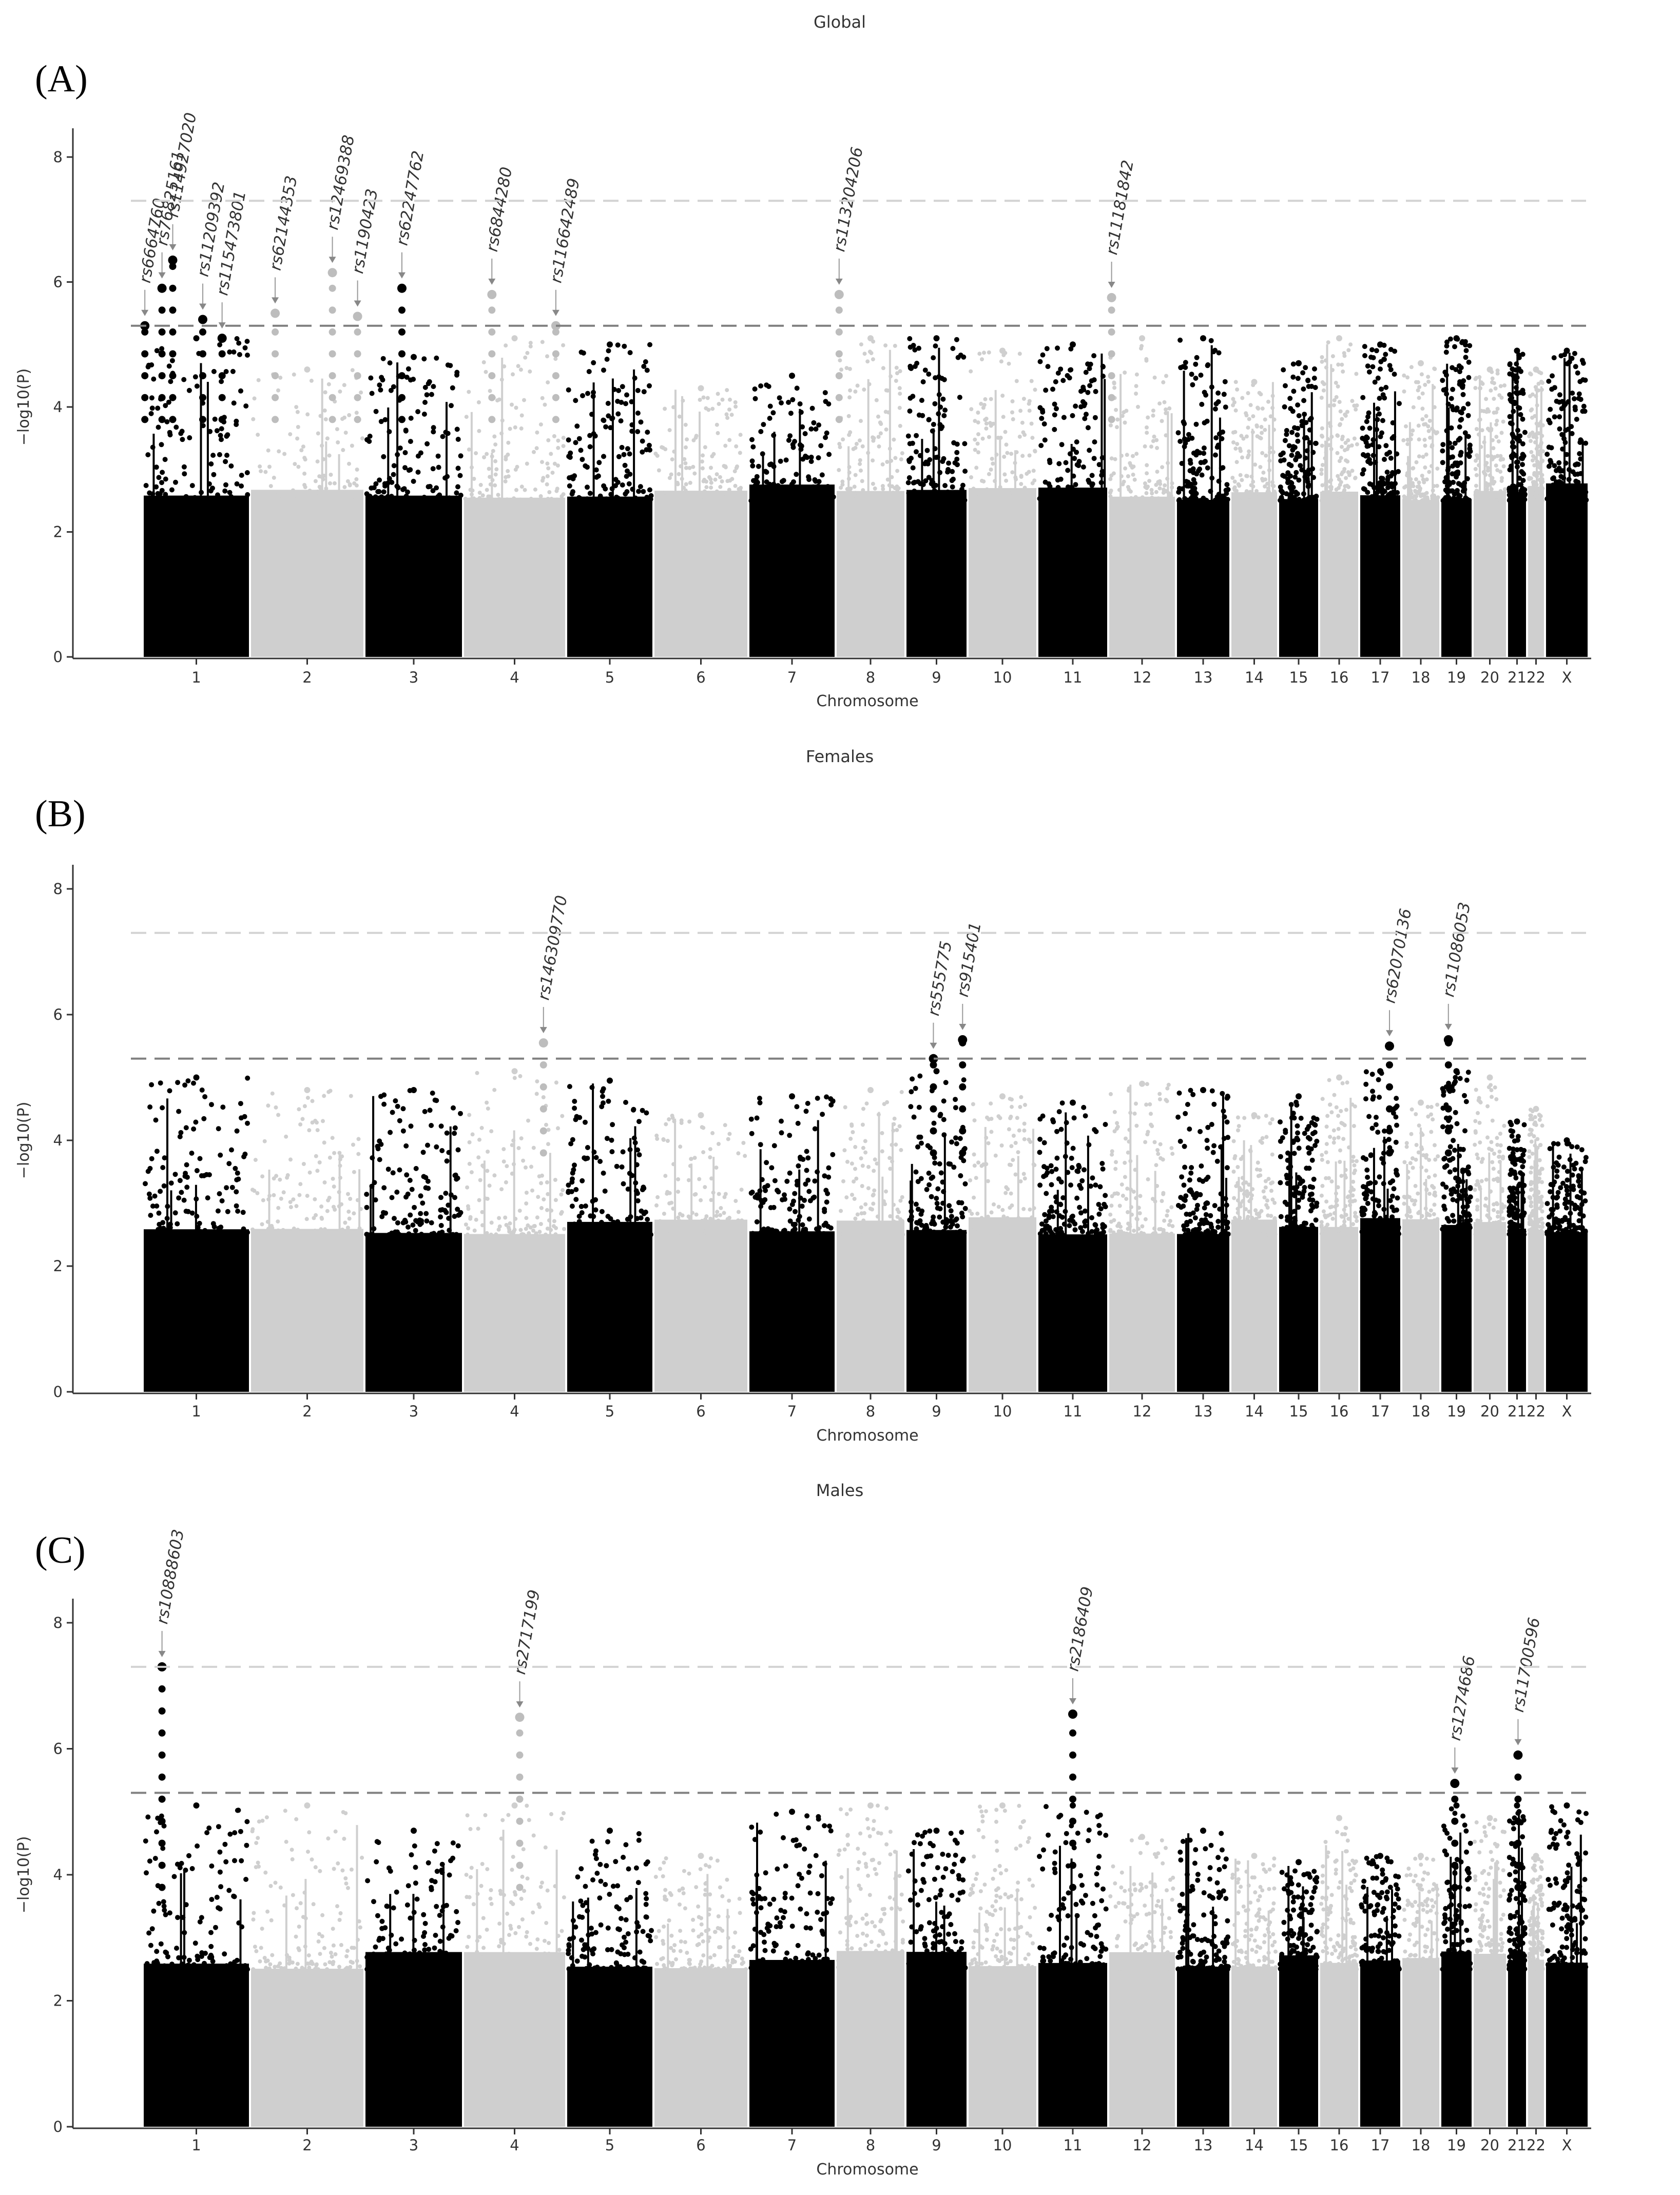  I want to click on panel-title: Global, so click(840, 22).